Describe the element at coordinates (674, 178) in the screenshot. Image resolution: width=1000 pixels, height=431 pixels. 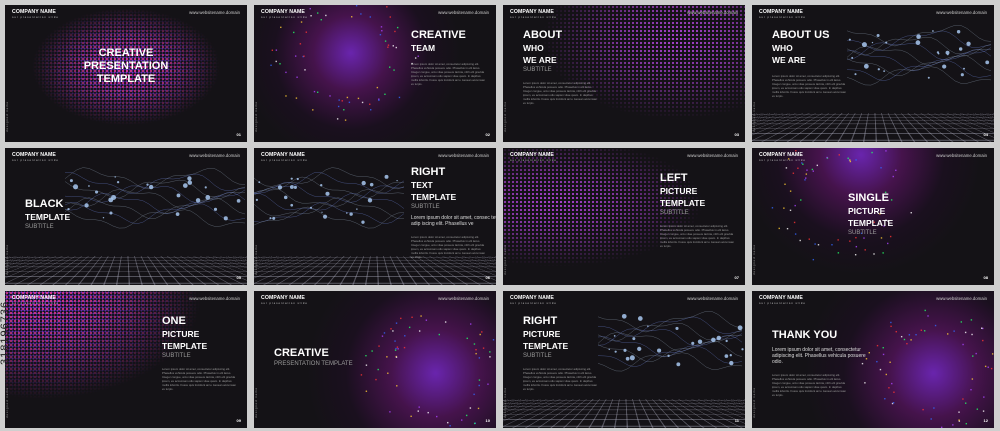
I see `slide-title-line: LEFT` at that location.